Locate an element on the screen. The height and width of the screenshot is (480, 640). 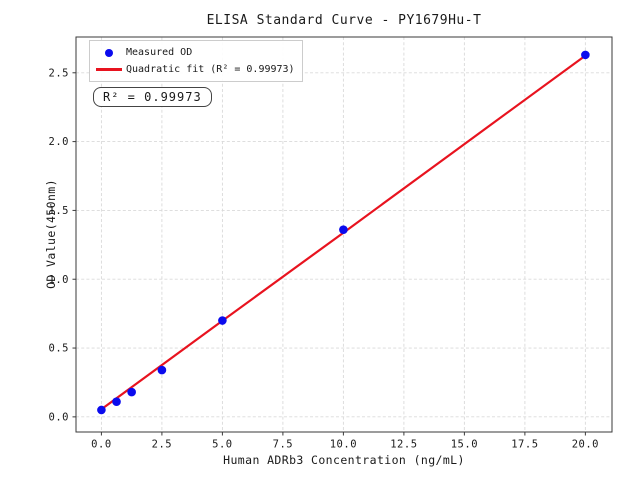
x-tick-label: 12.5 is located at coordinates (403, 445).